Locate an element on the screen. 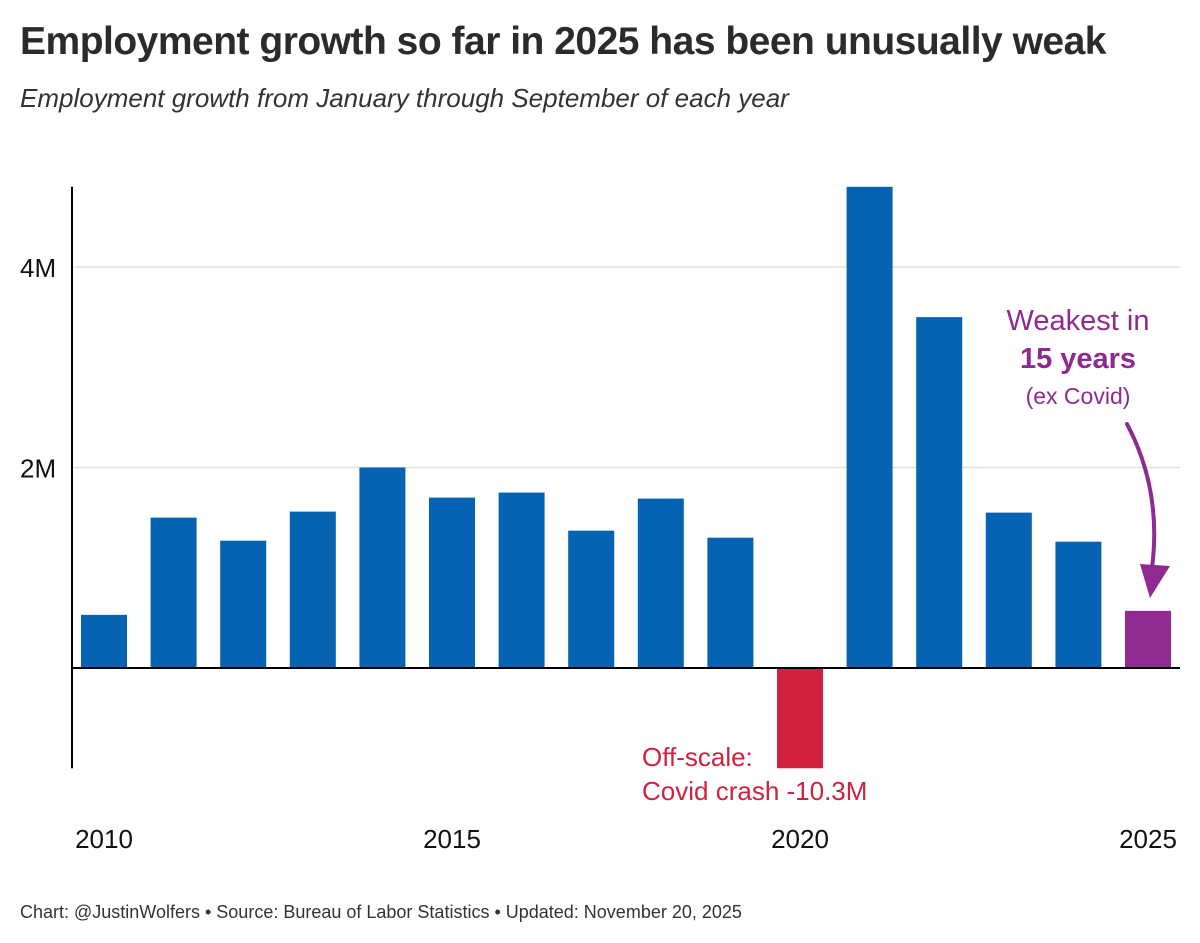  weakest-annotation: Weakest in 15 years (ex Covid) is located at coordinates (1088, 451).